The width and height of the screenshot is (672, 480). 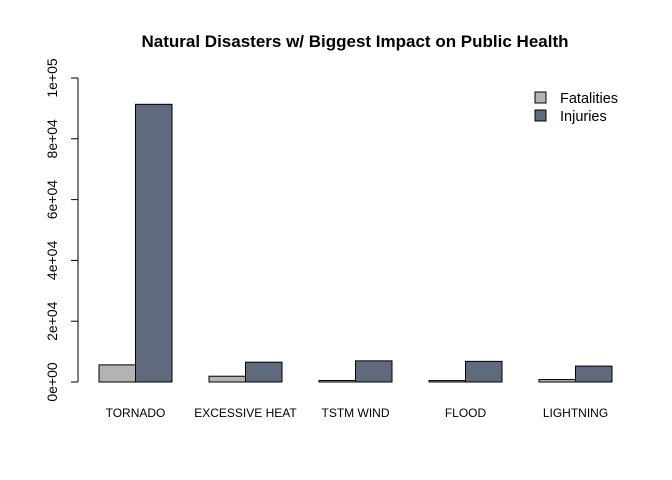 I want to click on legend-label-injuries: Injuries, so click(x=583, y=117).